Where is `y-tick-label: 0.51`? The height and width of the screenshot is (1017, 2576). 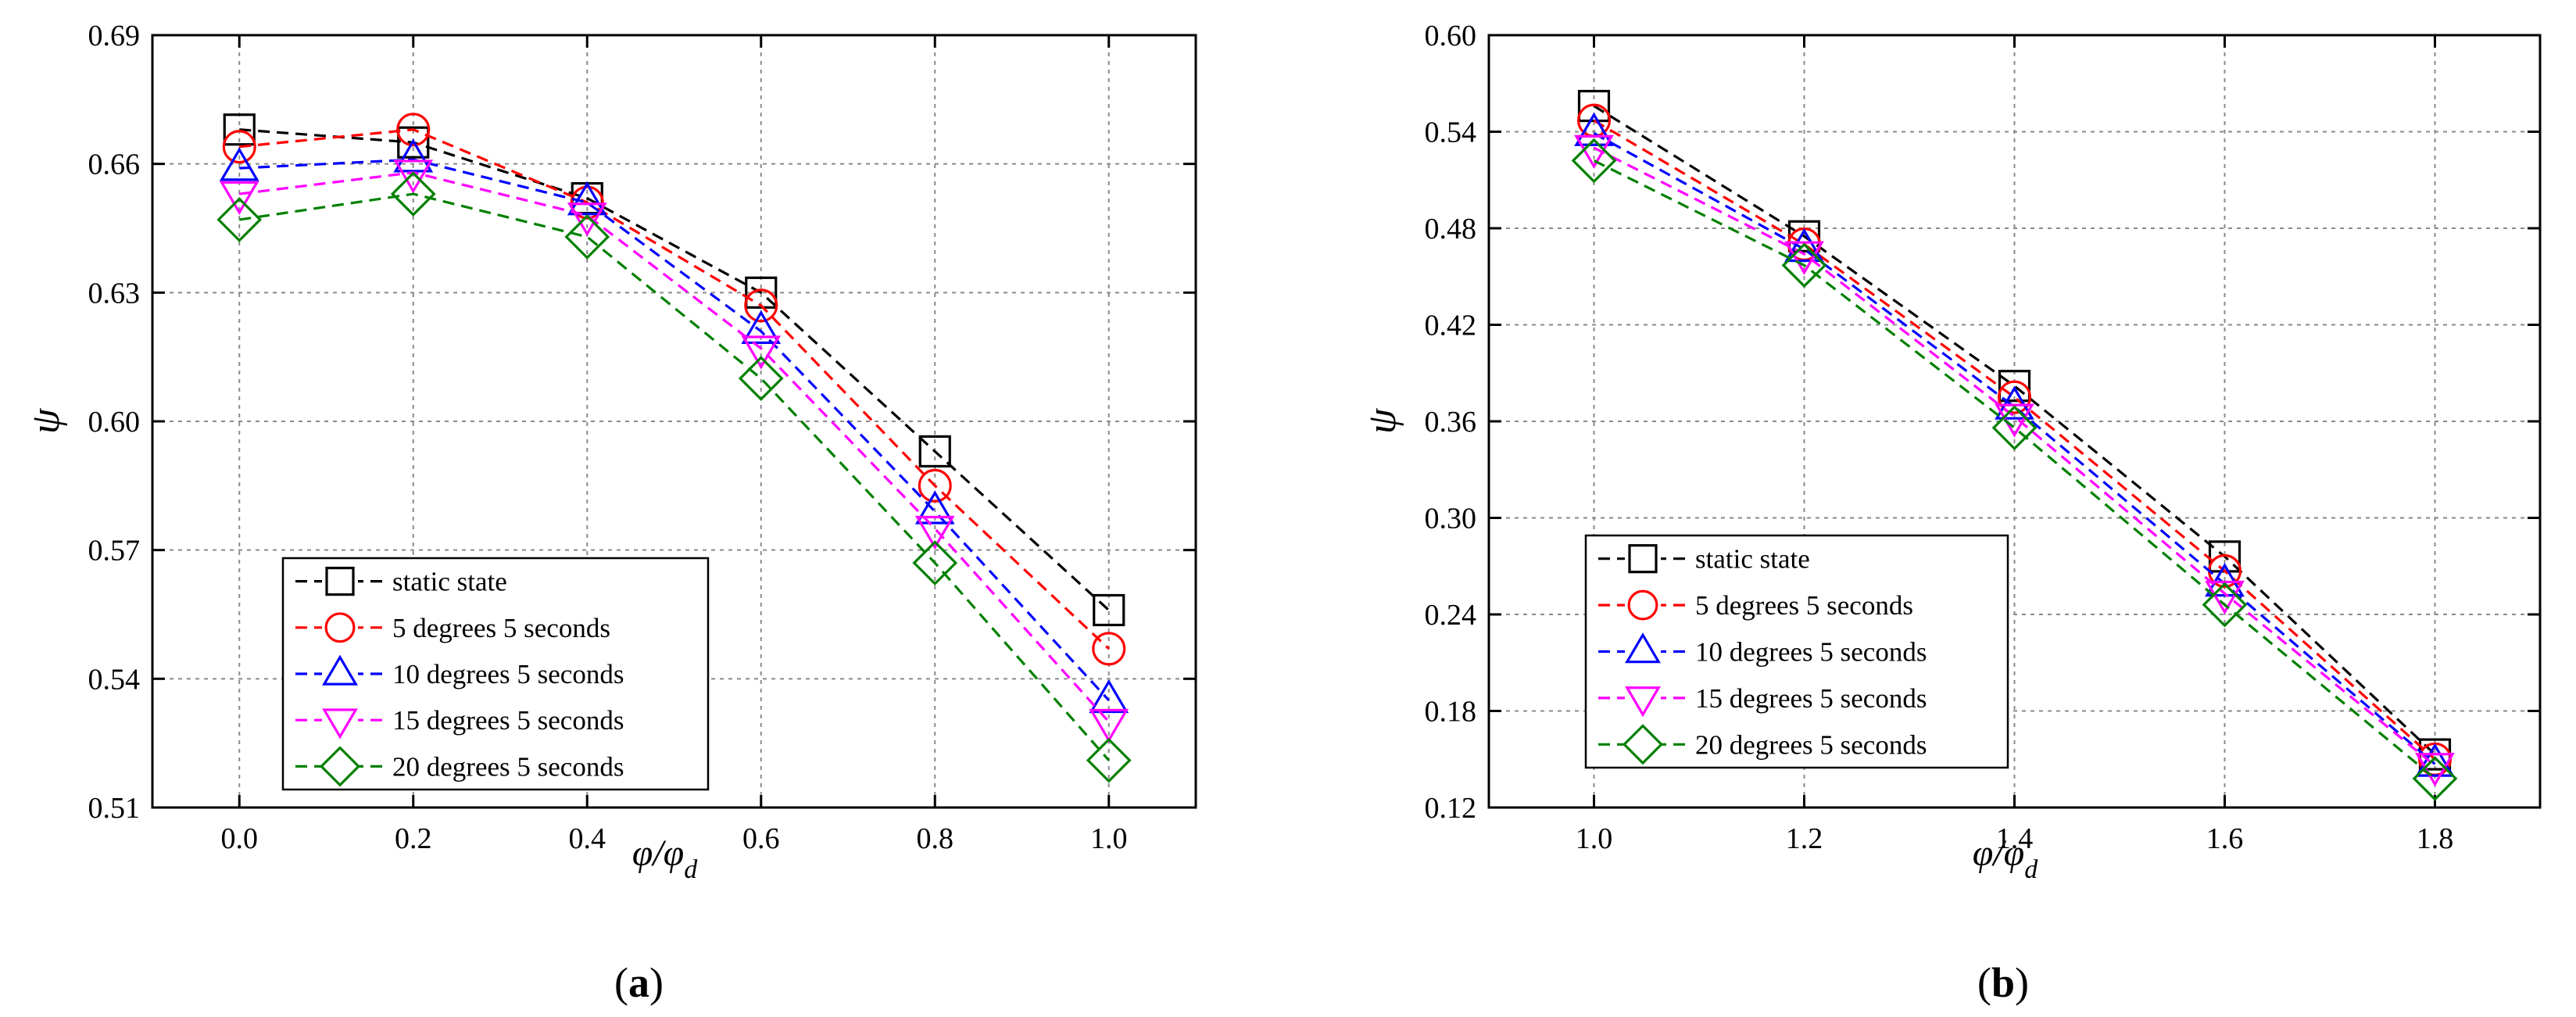 y-tick-label: 0.51 is located at coordinates (114, 808).